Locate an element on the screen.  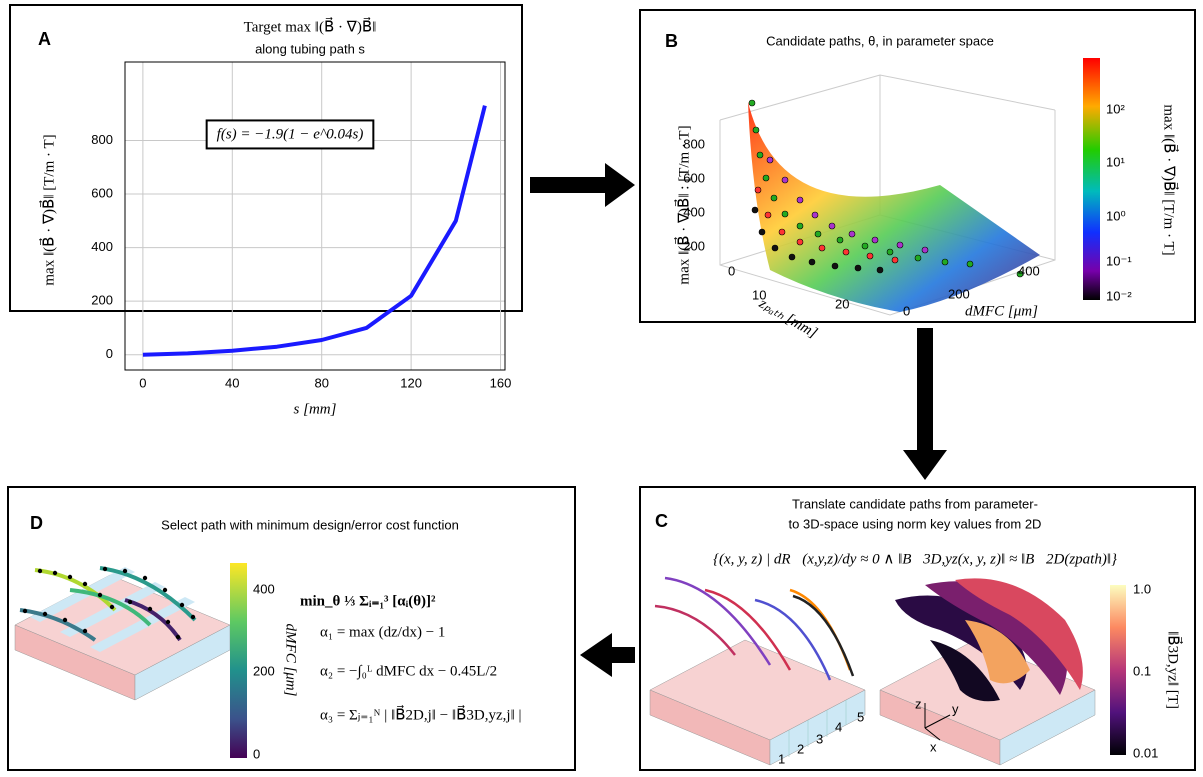
axis-letter: z is located at coordinates (918, 703).